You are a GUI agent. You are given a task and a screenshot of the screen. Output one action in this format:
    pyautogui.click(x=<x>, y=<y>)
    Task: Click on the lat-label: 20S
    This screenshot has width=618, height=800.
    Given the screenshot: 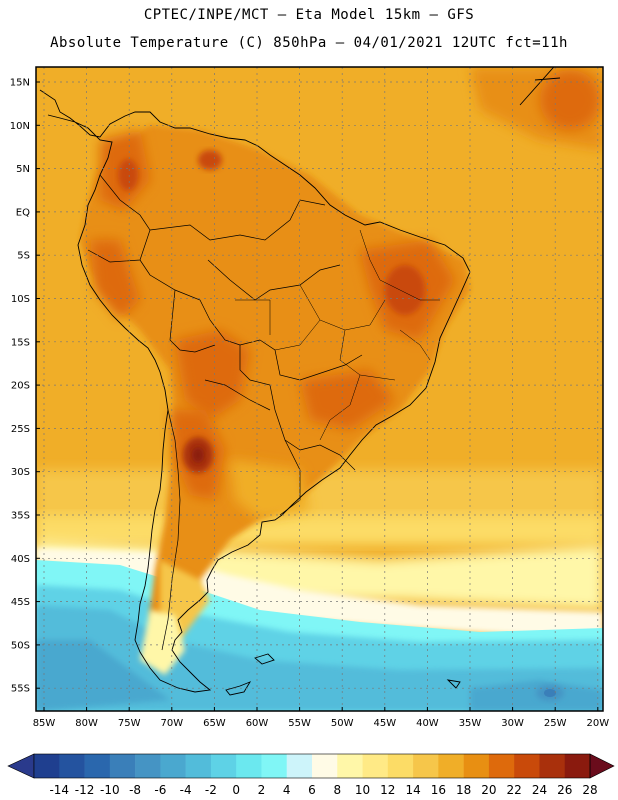 What is the action you would take?
    pyautogui.click(x=20, y=386)
    